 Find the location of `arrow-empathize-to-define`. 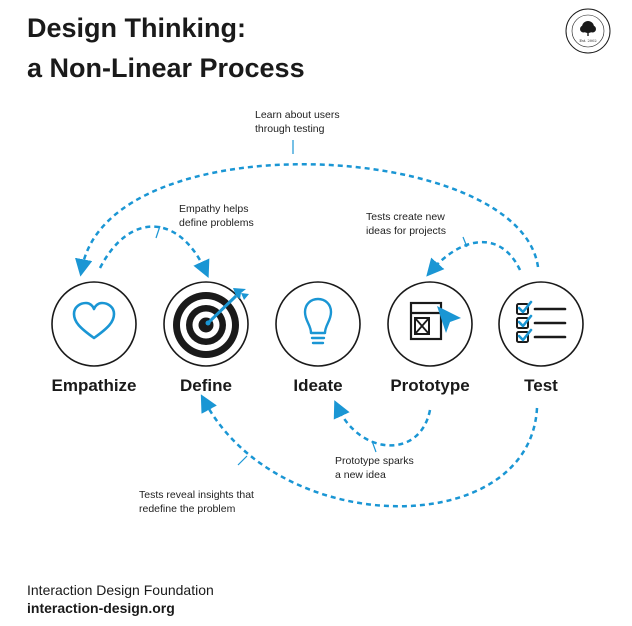

arrow-empathize-to-define is located at coordinates (154, 251).